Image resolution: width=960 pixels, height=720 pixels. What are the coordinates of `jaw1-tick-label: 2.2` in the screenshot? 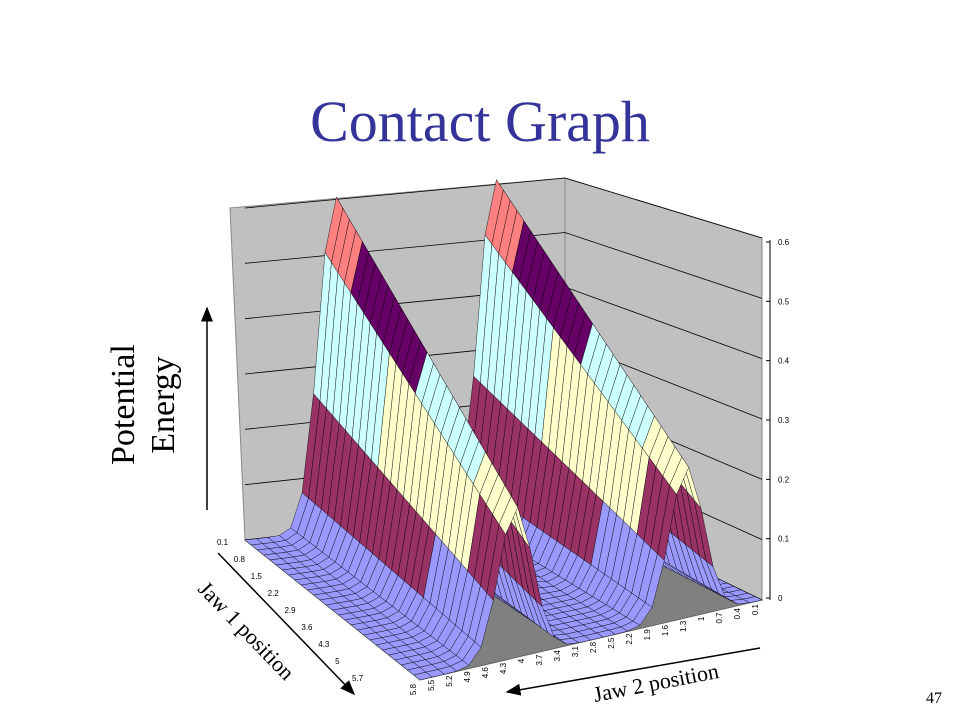 It's located at (274, 593).